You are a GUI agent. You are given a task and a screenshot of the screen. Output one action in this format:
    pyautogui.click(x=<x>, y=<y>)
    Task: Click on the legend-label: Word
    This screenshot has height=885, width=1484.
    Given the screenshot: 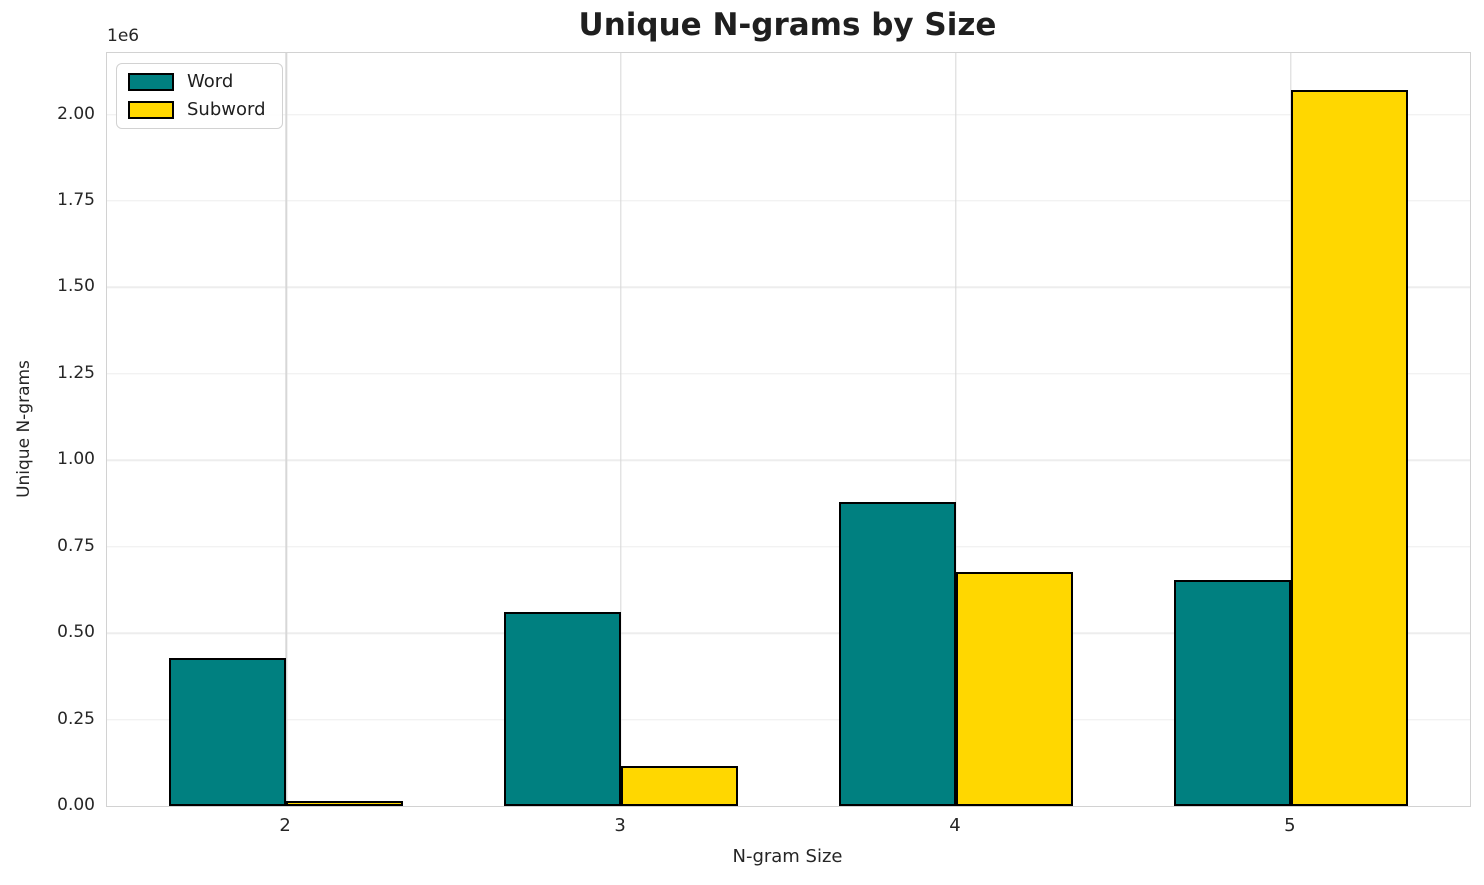 What is the action you would take?
    pyautogui.click(x=210, y=81)
    